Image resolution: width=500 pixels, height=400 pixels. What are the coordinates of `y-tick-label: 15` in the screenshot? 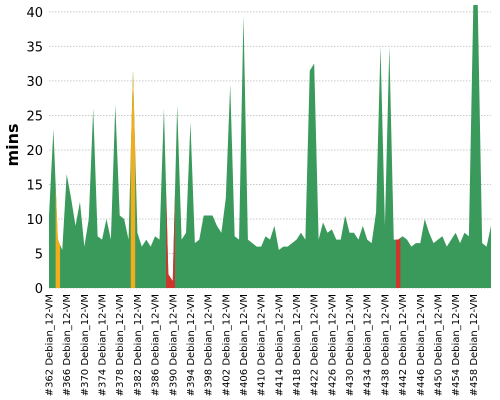 It's located at (34, 185).